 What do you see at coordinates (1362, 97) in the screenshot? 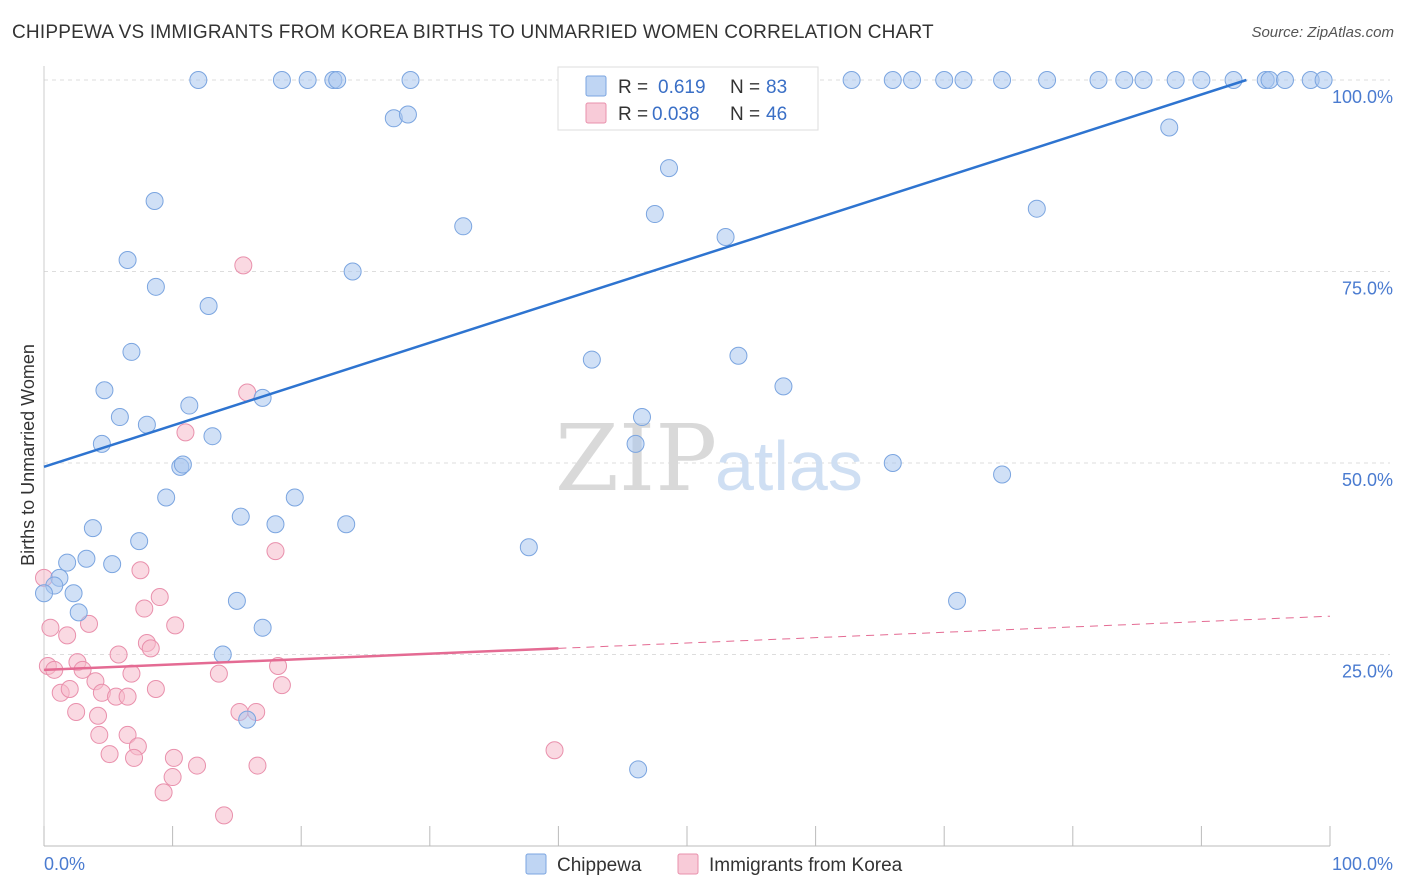
I see `y-tick-label: 100.0%` at bounding box center [1362, 97].